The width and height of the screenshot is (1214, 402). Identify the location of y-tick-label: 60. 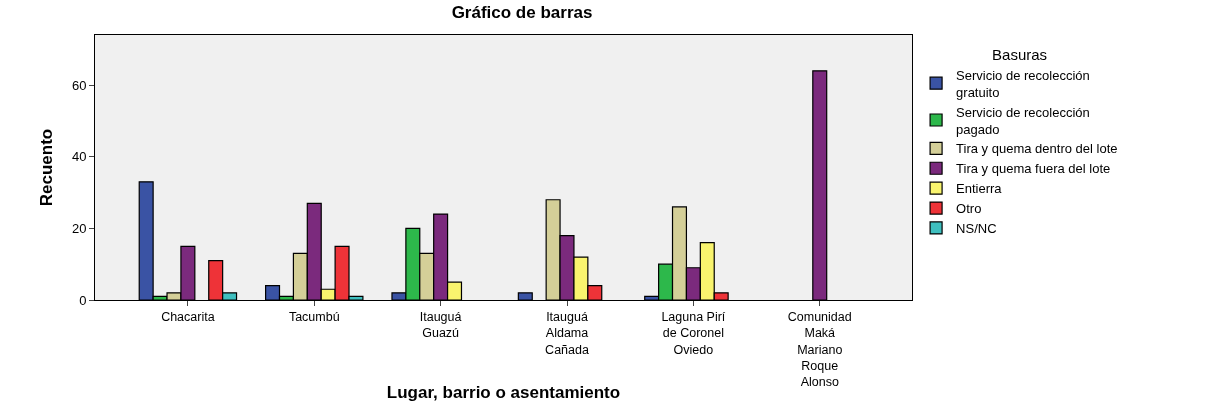
(79, 85).